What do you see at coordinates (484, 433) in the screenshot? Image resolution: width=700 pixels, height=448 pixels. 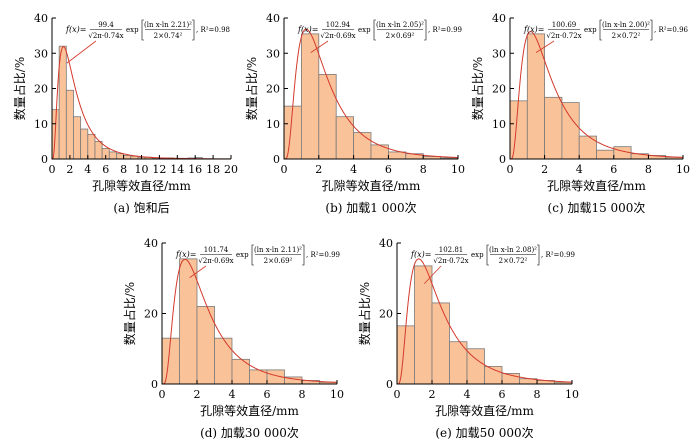 I see `panel-caption: (e) 加载50 000次` at bounding box center [484, 433].